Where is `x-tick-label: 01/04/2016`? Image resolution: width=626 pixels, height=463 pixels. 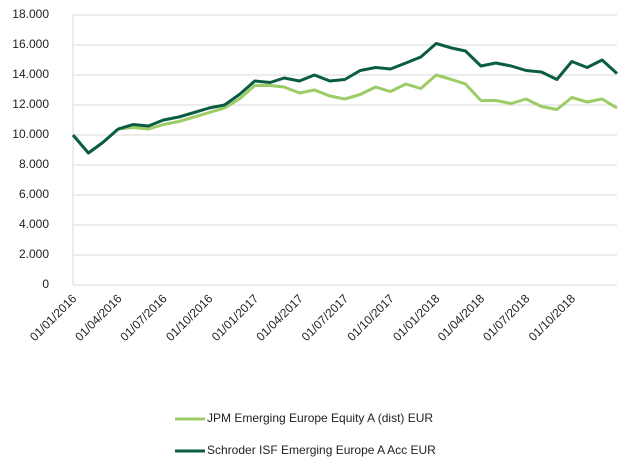
x-tick-label: 01/04/2016 is located at coordinates (98, 317).